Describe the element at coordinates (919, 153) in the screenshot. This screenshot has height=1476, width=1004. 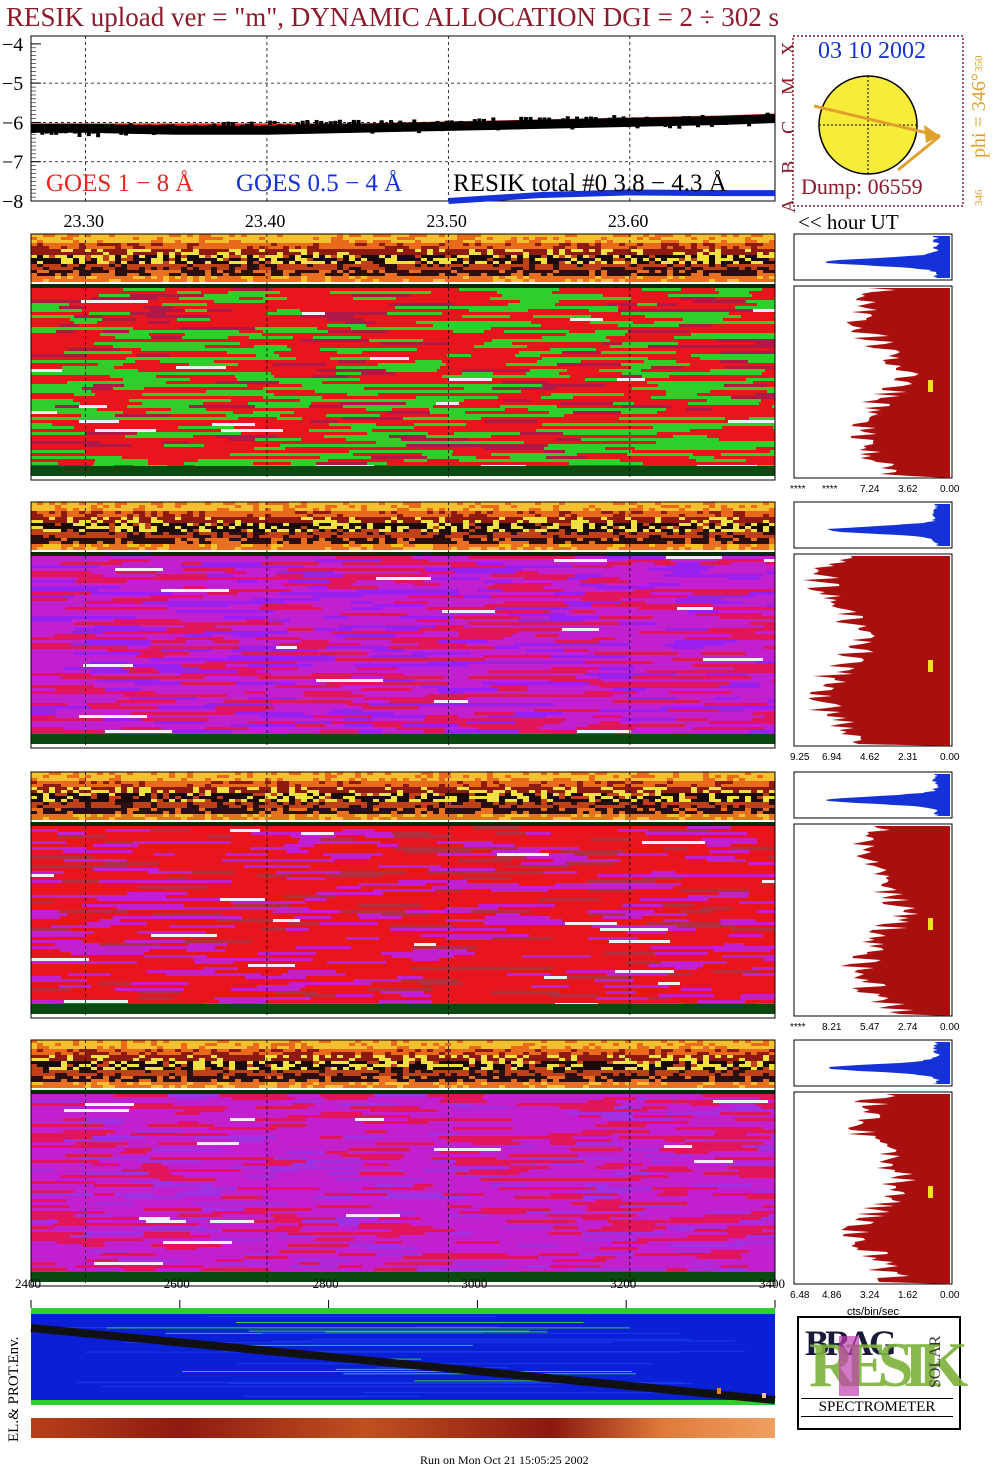
I see `sun-slit-arrow` at that location.